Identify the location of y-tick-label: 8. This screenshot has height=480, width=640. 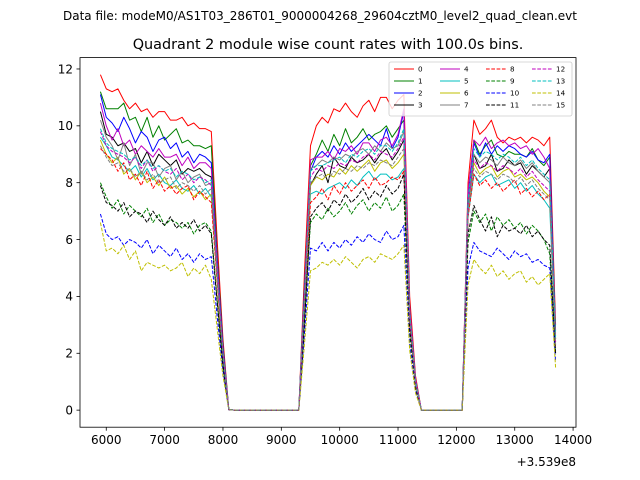
(69, 183).